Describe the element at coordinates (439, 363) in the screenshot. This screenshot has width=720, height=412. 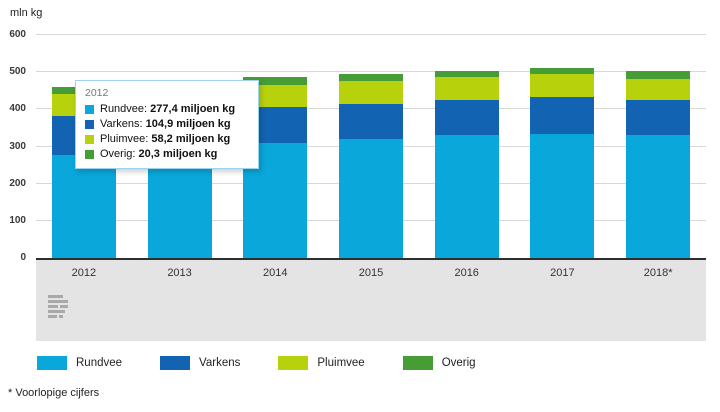
I see `legend-item-overig: Overig` at that location.